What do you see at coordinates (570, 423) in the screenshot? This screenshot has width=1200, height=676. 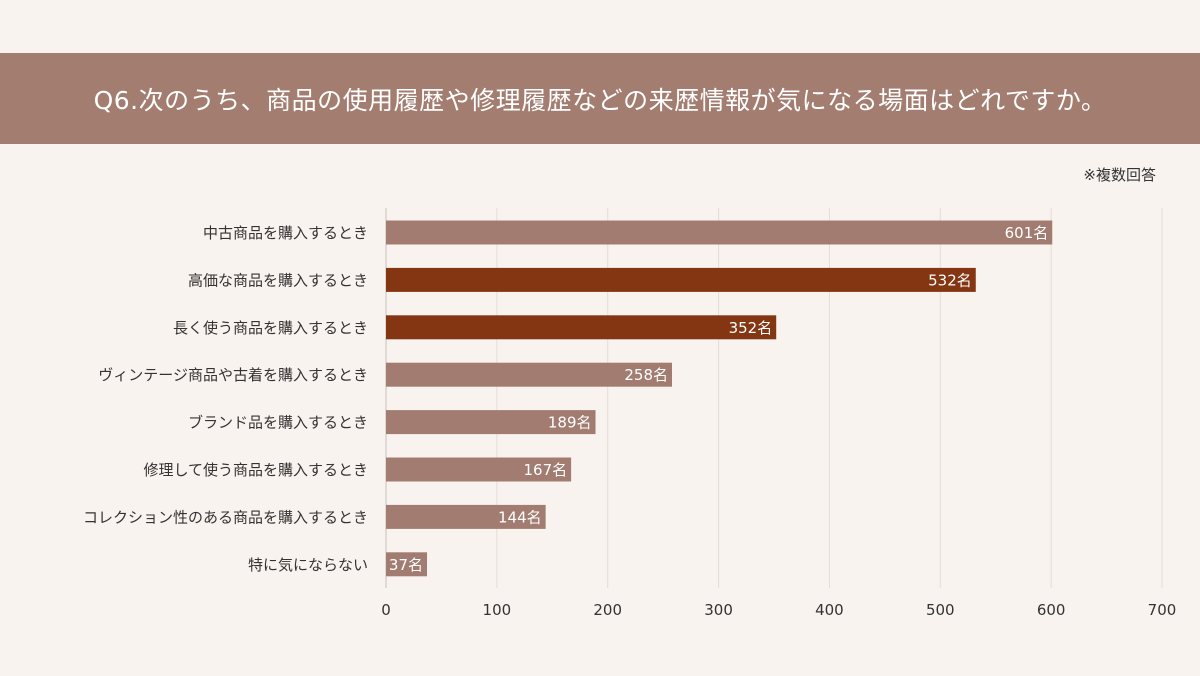 I see `bar-value-label: 189名` at bounding box center [570, 423].